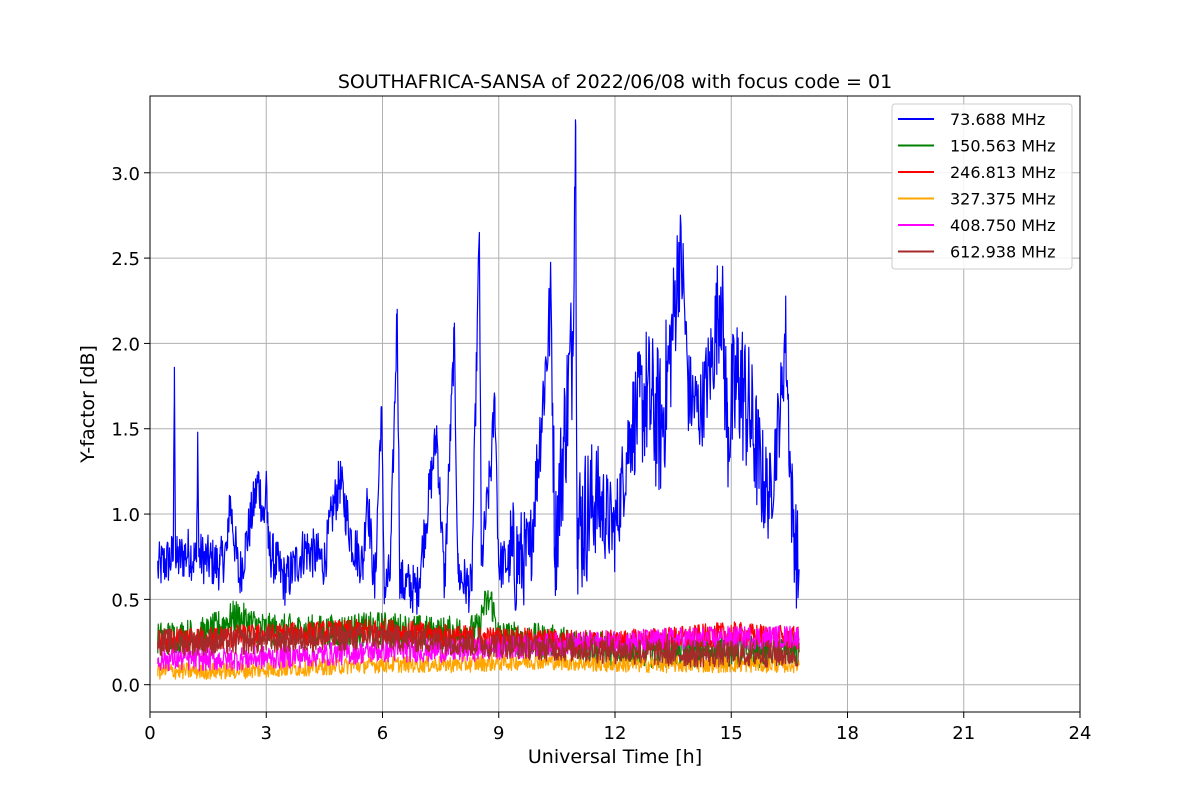  I want to click on y-tick-label: 1.5, so click(125, 430).